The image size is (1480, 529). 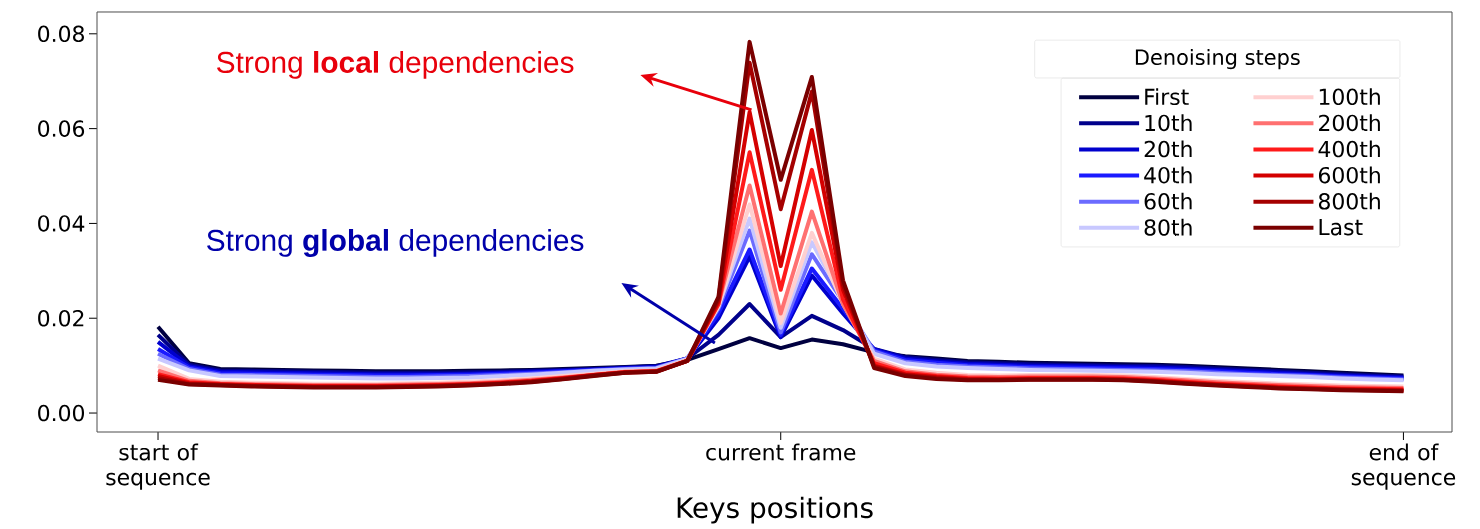 What do you see at coordinates (158, 466) in the screenshot?
I see `x-tick-label: start of sequence` at bounding box center [158, 466].